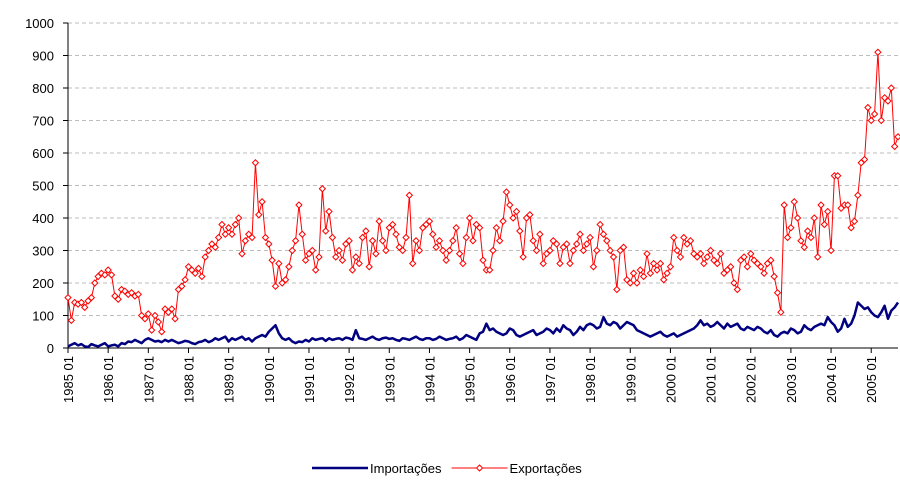 This screenshot has width=900, height=480. I want to click on x-tick-label: 1996 01, so click(510, 379).